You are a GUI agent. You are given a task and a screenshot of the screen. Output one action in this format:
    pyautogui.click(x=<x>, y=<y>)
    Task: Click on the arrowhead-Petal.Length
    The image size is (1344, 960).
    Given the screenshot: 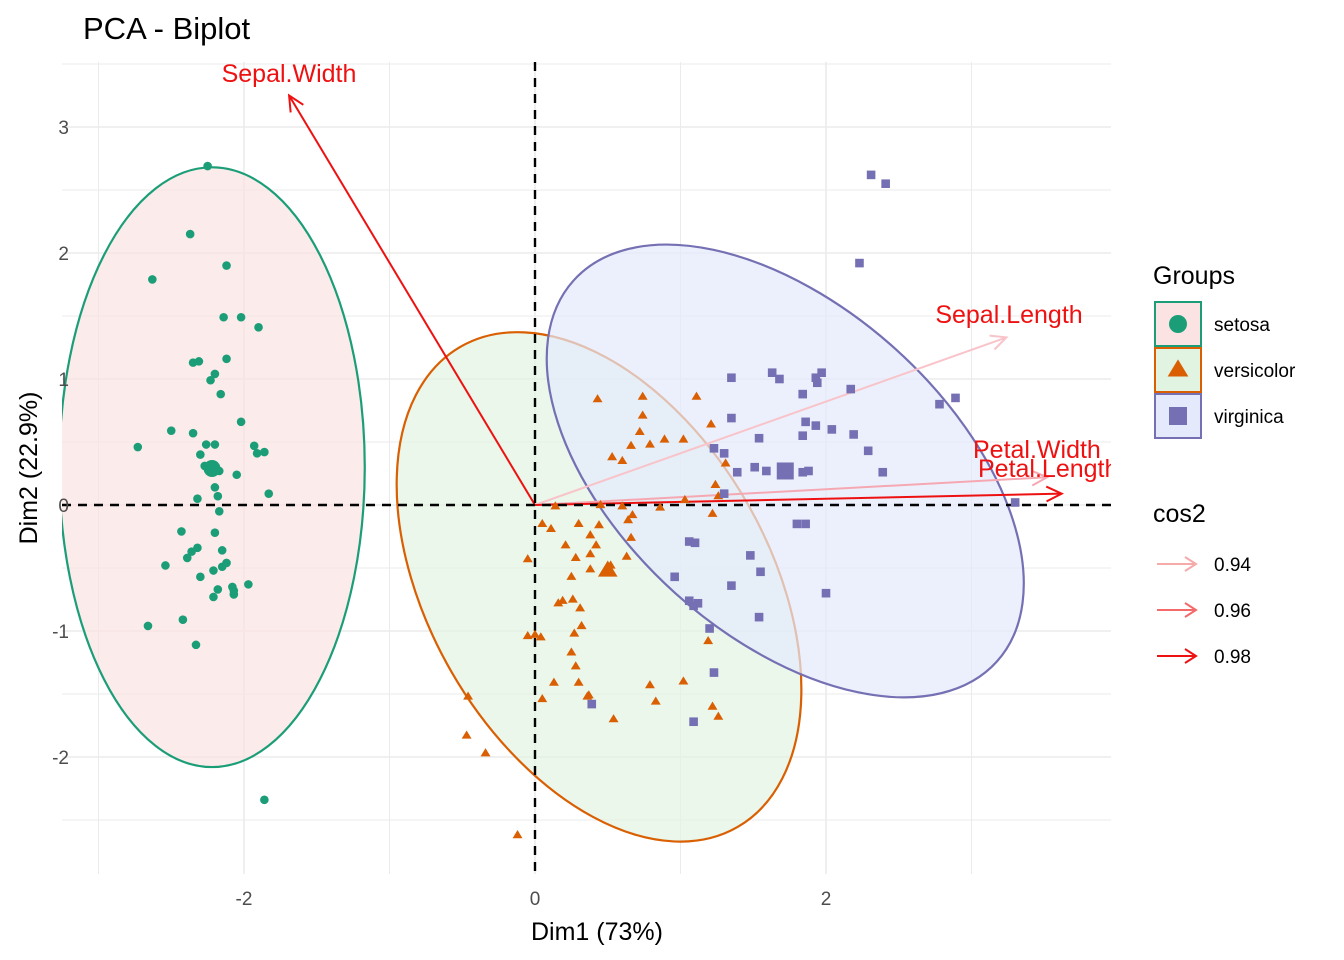 What is the action you would take?
    pyautogui.click(x=1055, y=494)
    